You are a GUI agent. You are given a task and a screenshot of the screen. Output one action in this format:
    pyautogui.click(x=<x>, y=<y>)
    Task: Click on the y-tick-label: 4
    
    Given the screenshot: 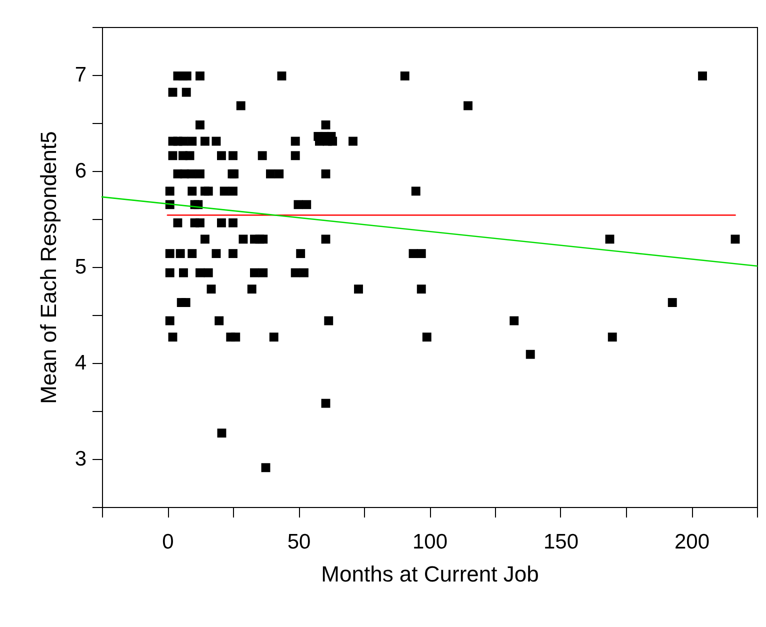 What is the action you would take?
    pyautogui.click(x=80, y=363)
    